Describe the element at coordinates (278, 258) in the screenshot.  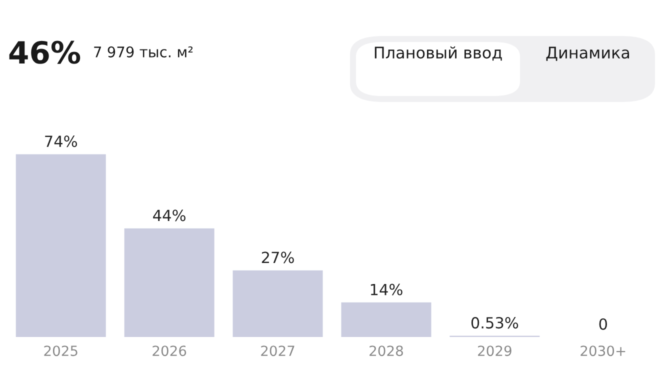
I see `data-label: 27%` at that location.